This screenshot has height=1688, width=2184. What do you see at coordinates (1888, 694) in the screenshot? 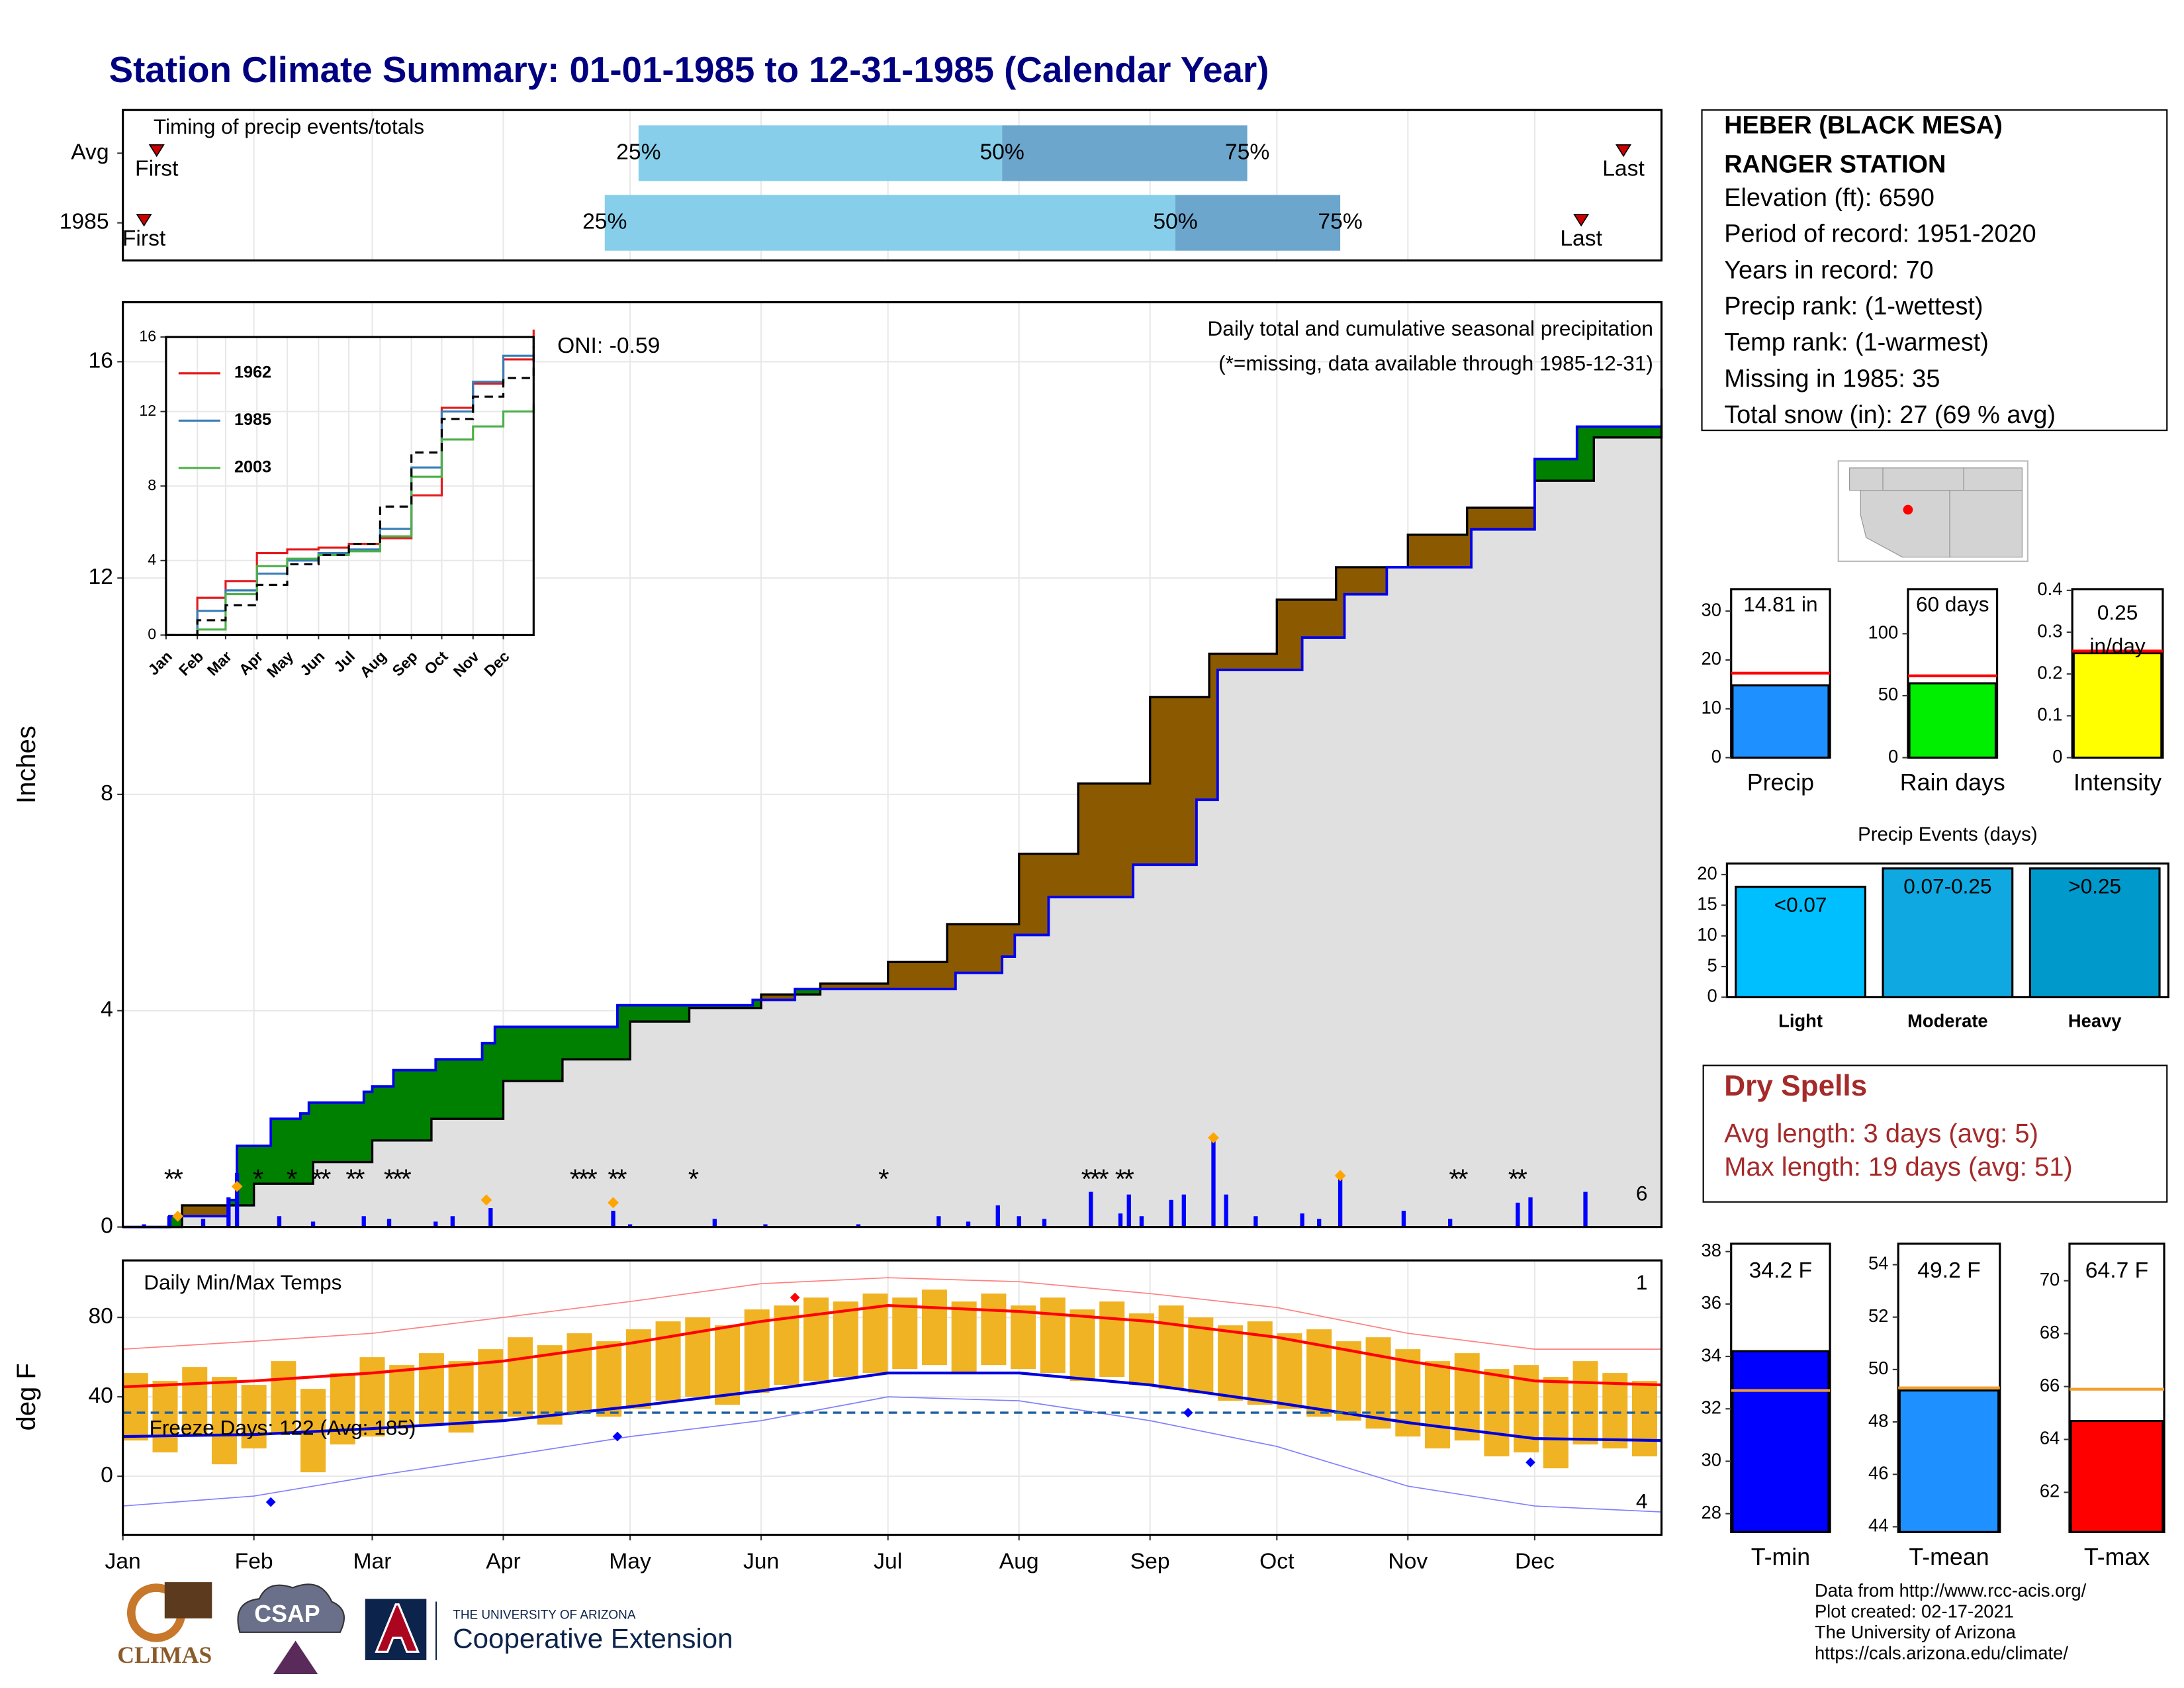
I see `y-tick-label: 50` at bounding box center [1888, 694].